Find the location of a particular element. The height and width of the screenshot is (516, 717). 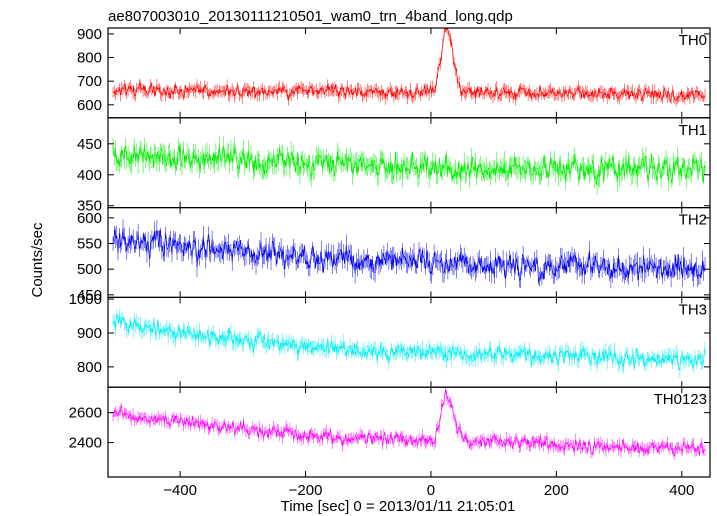

series-line-th2 is located at coordinates (409, 255).